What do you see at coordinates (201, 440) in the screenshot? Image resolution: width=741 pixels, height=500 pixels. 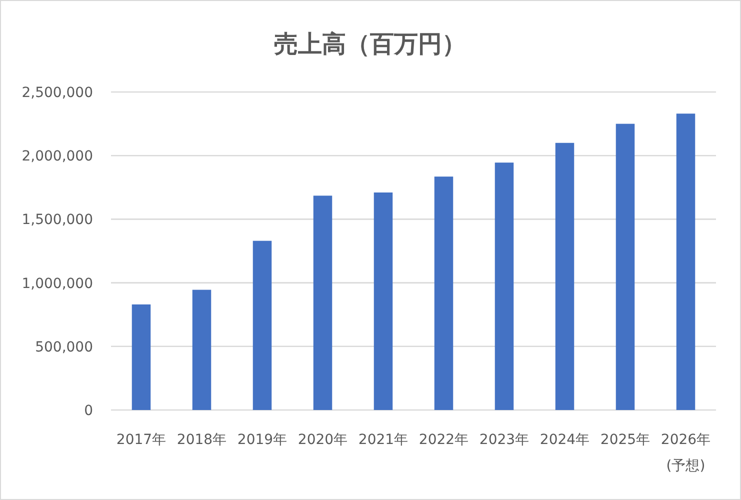 I see `x-tick-label: 2018年` at bounding box center [201, 440].